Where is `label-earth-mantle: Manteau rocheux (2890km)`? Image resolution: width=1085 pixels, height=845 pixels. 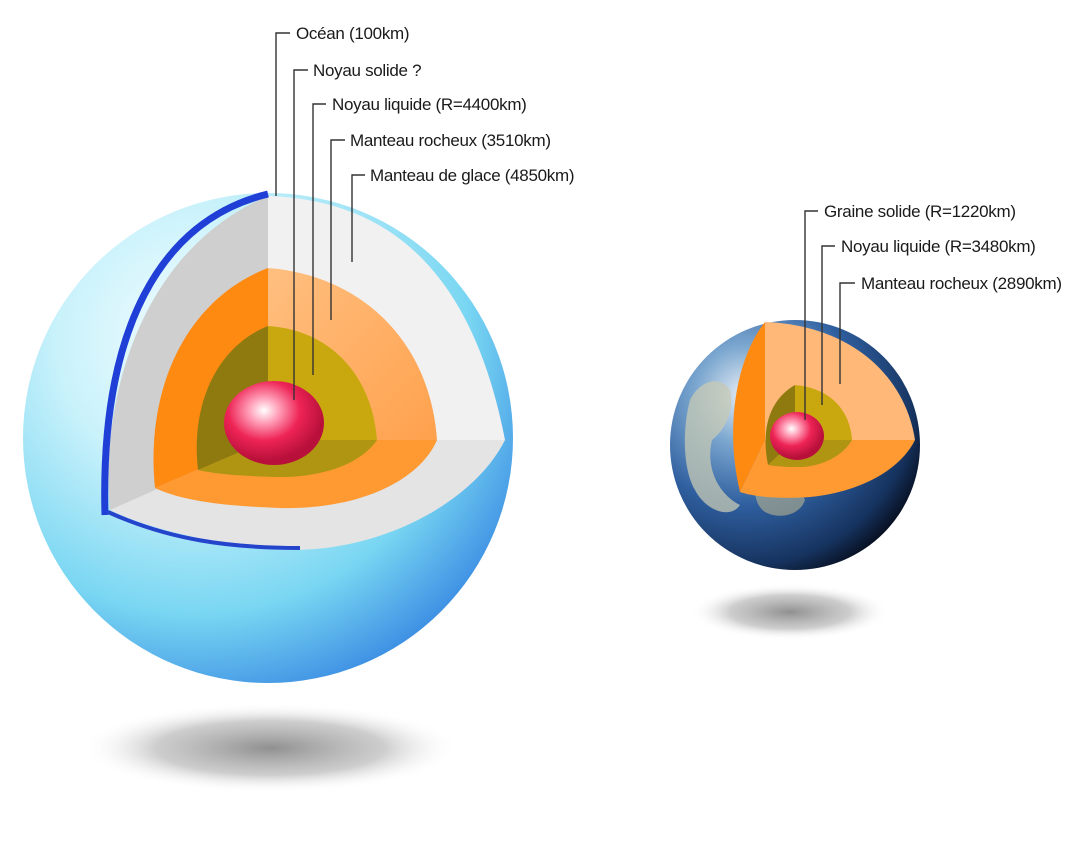
label-earth-mantle: Manteau rocheux (2890km) is located at coordinates (961, 283).